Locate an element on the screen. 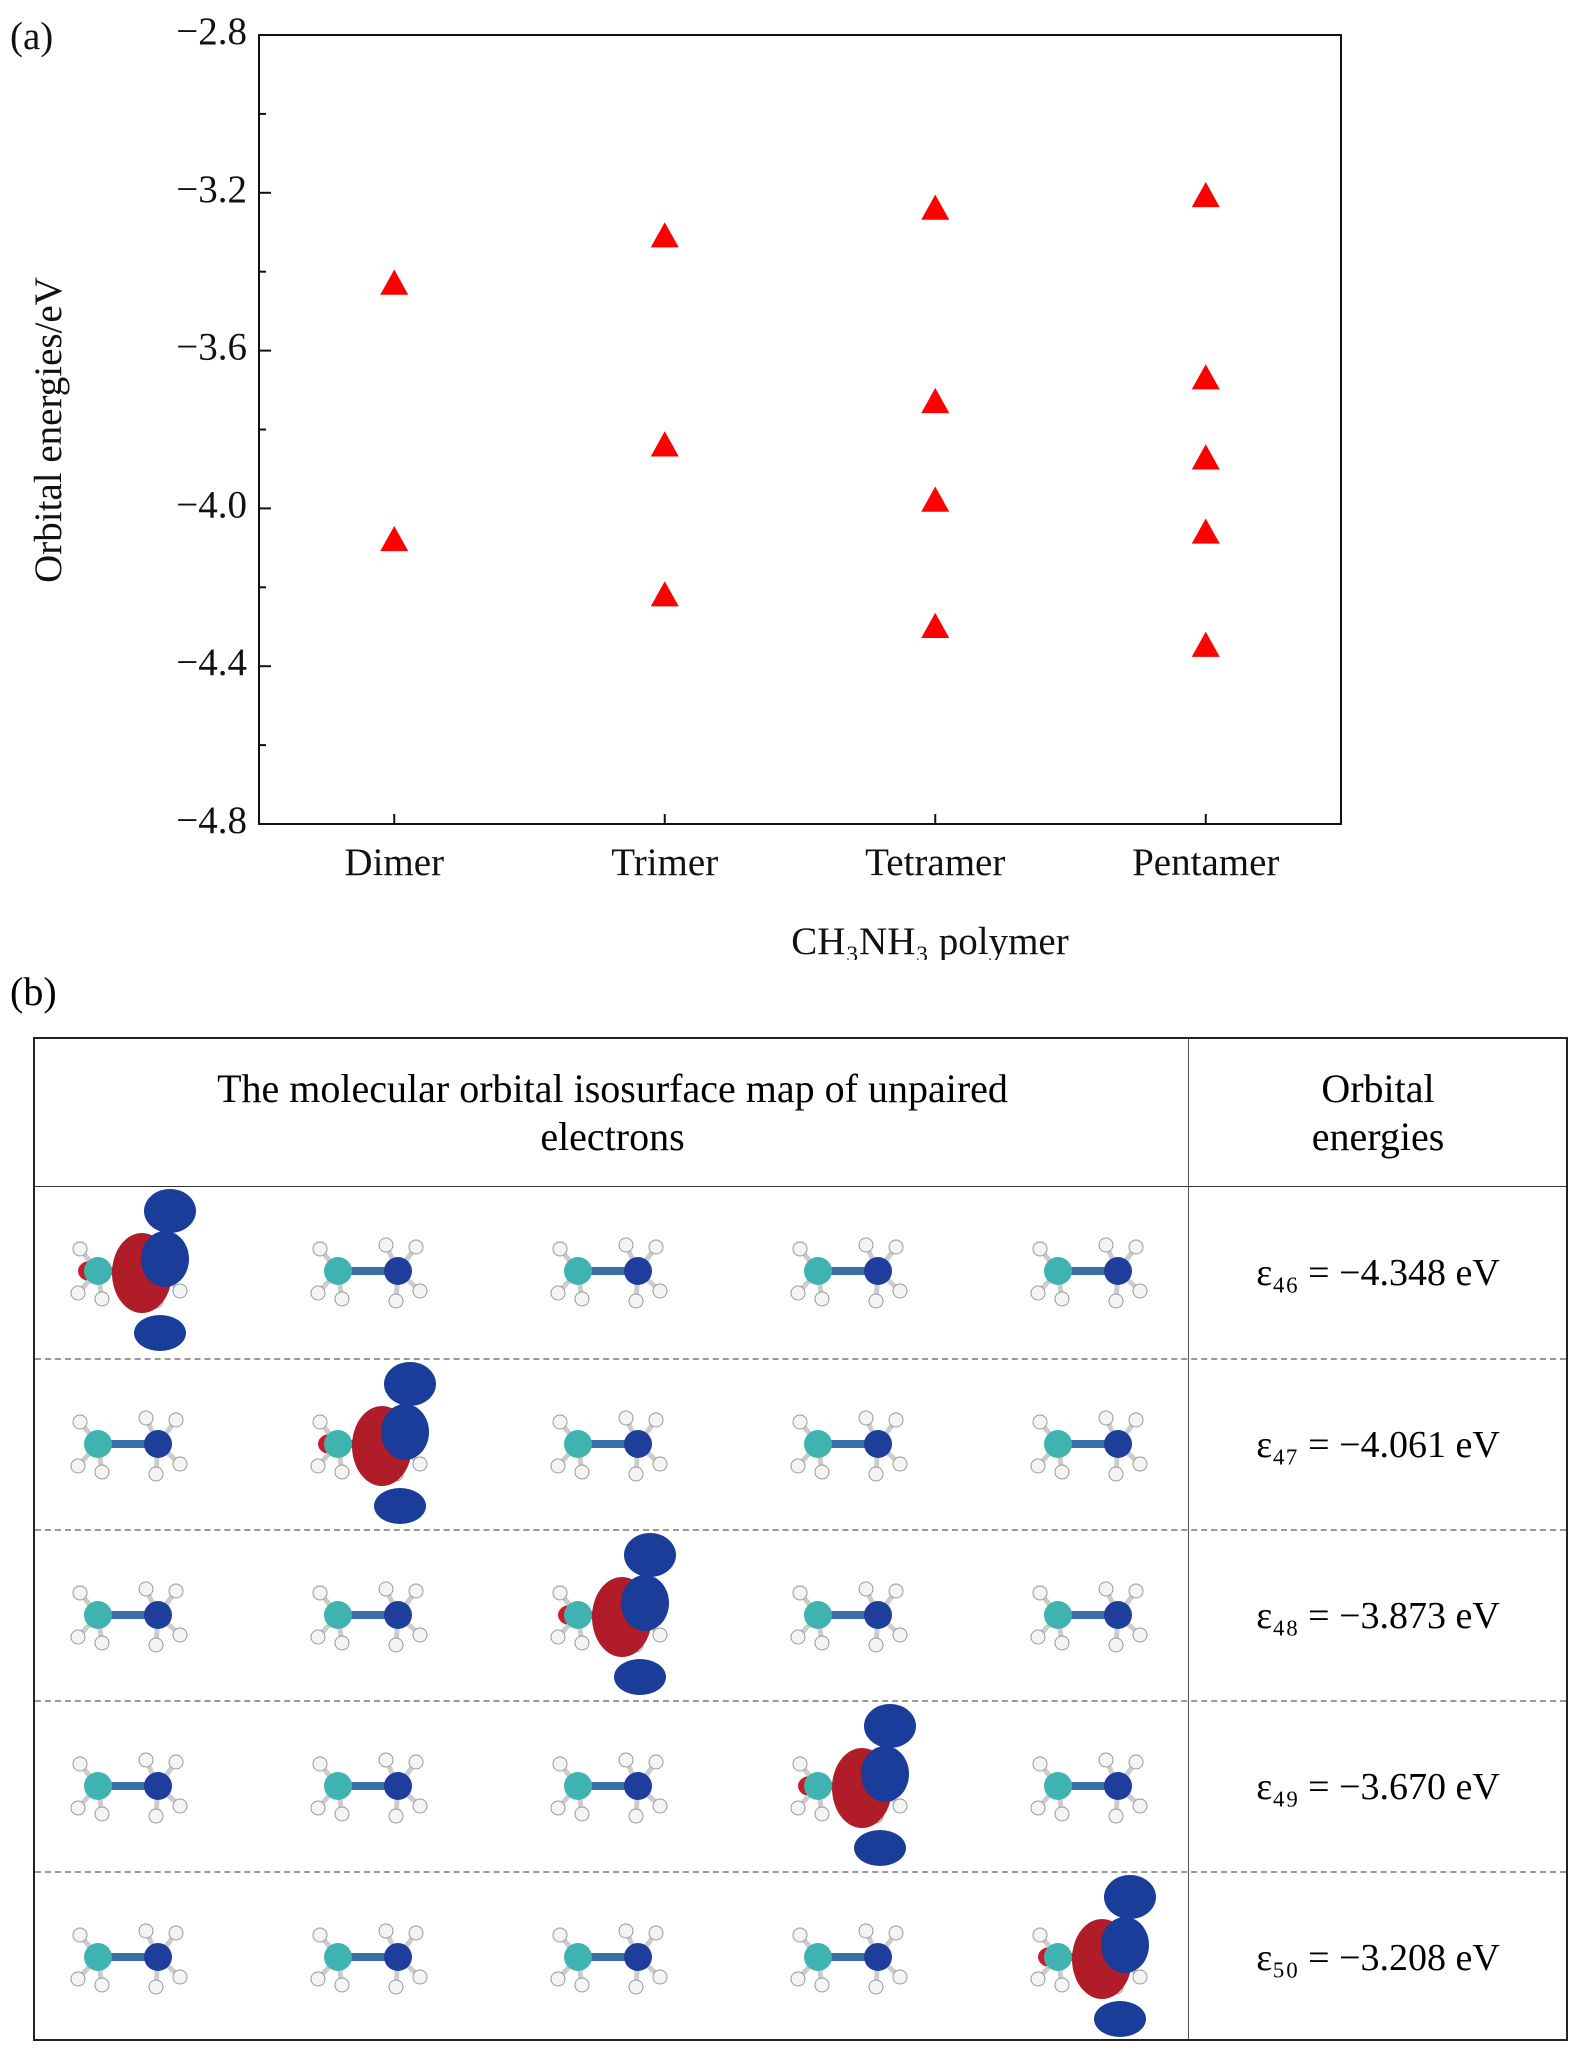 The image size is (1575, 2057). x-axis-label: CH₃NH₃ polymer is located at coordinates (929, 940).